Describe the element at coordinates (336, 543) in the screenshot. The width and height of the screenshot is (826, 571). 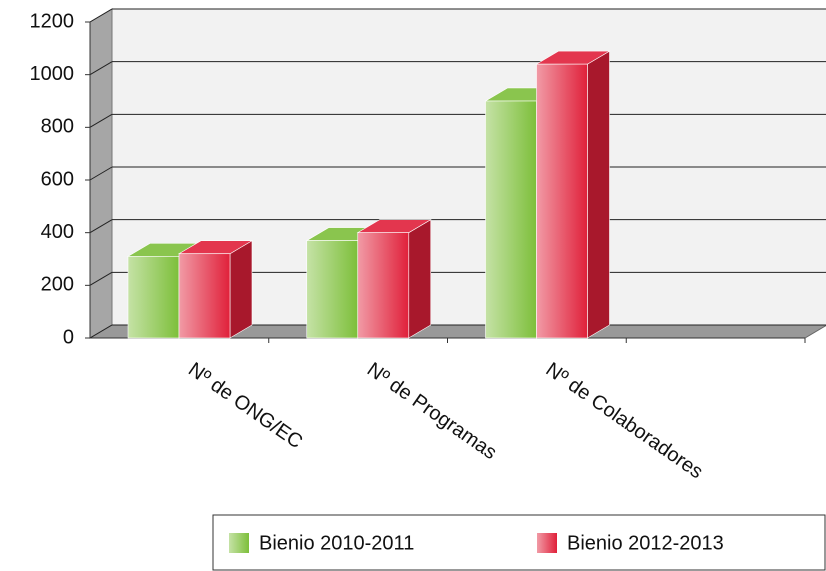
I see `legend-label: Bienio 2010-2011` at that location.